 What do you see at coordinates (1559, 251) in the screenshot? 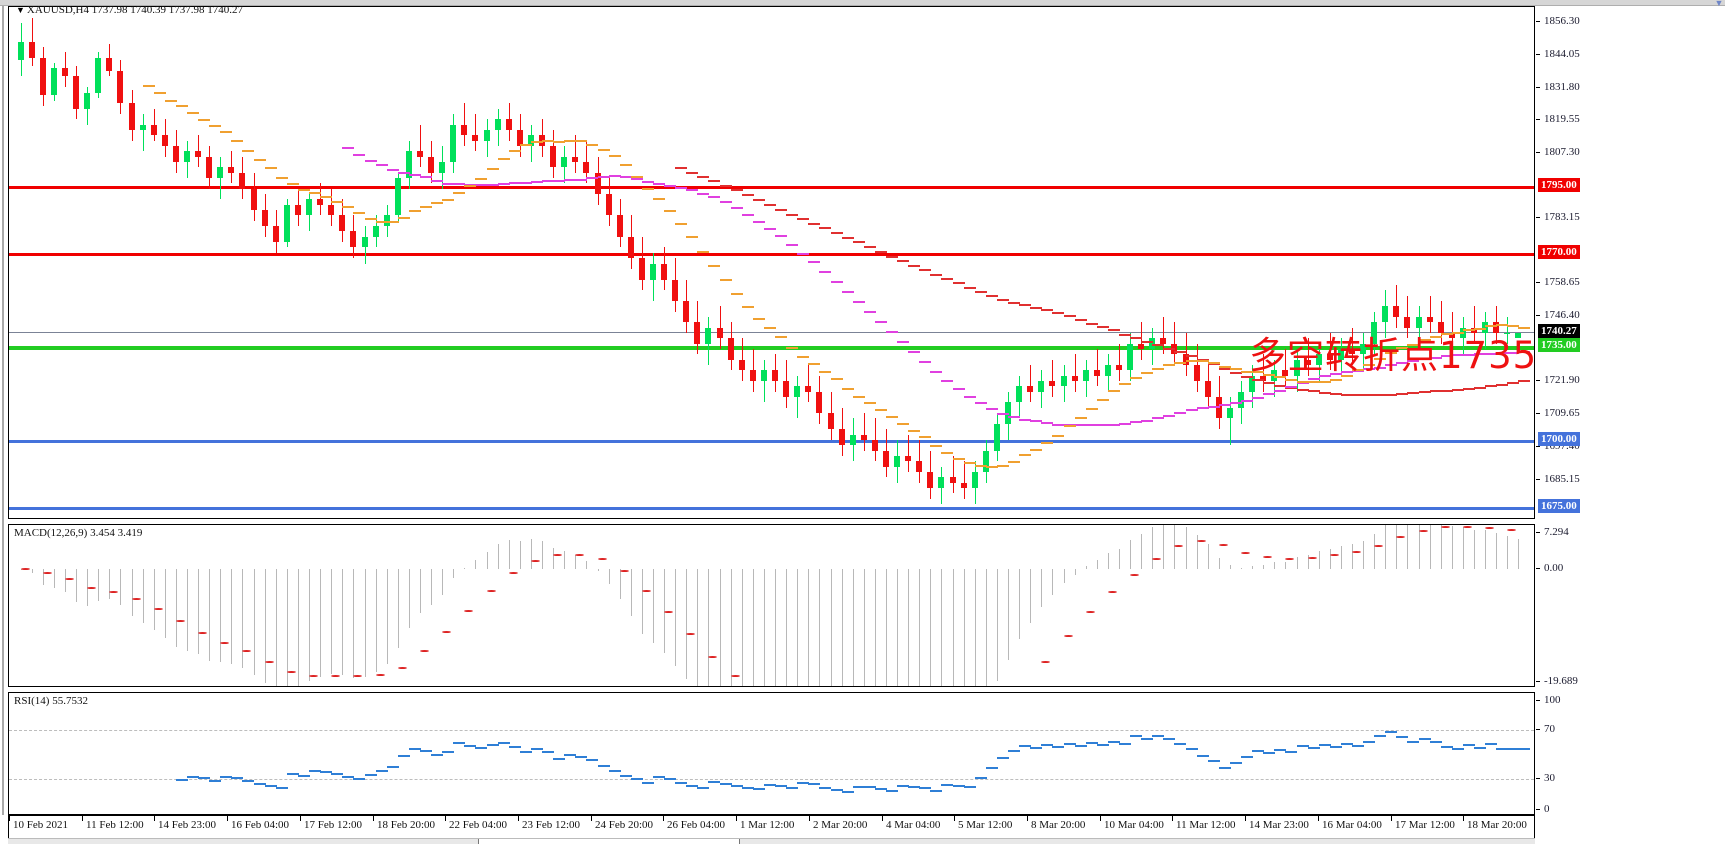
I see `resistance-1770-badge: 1770.00` at bounding box center [1559, 251].